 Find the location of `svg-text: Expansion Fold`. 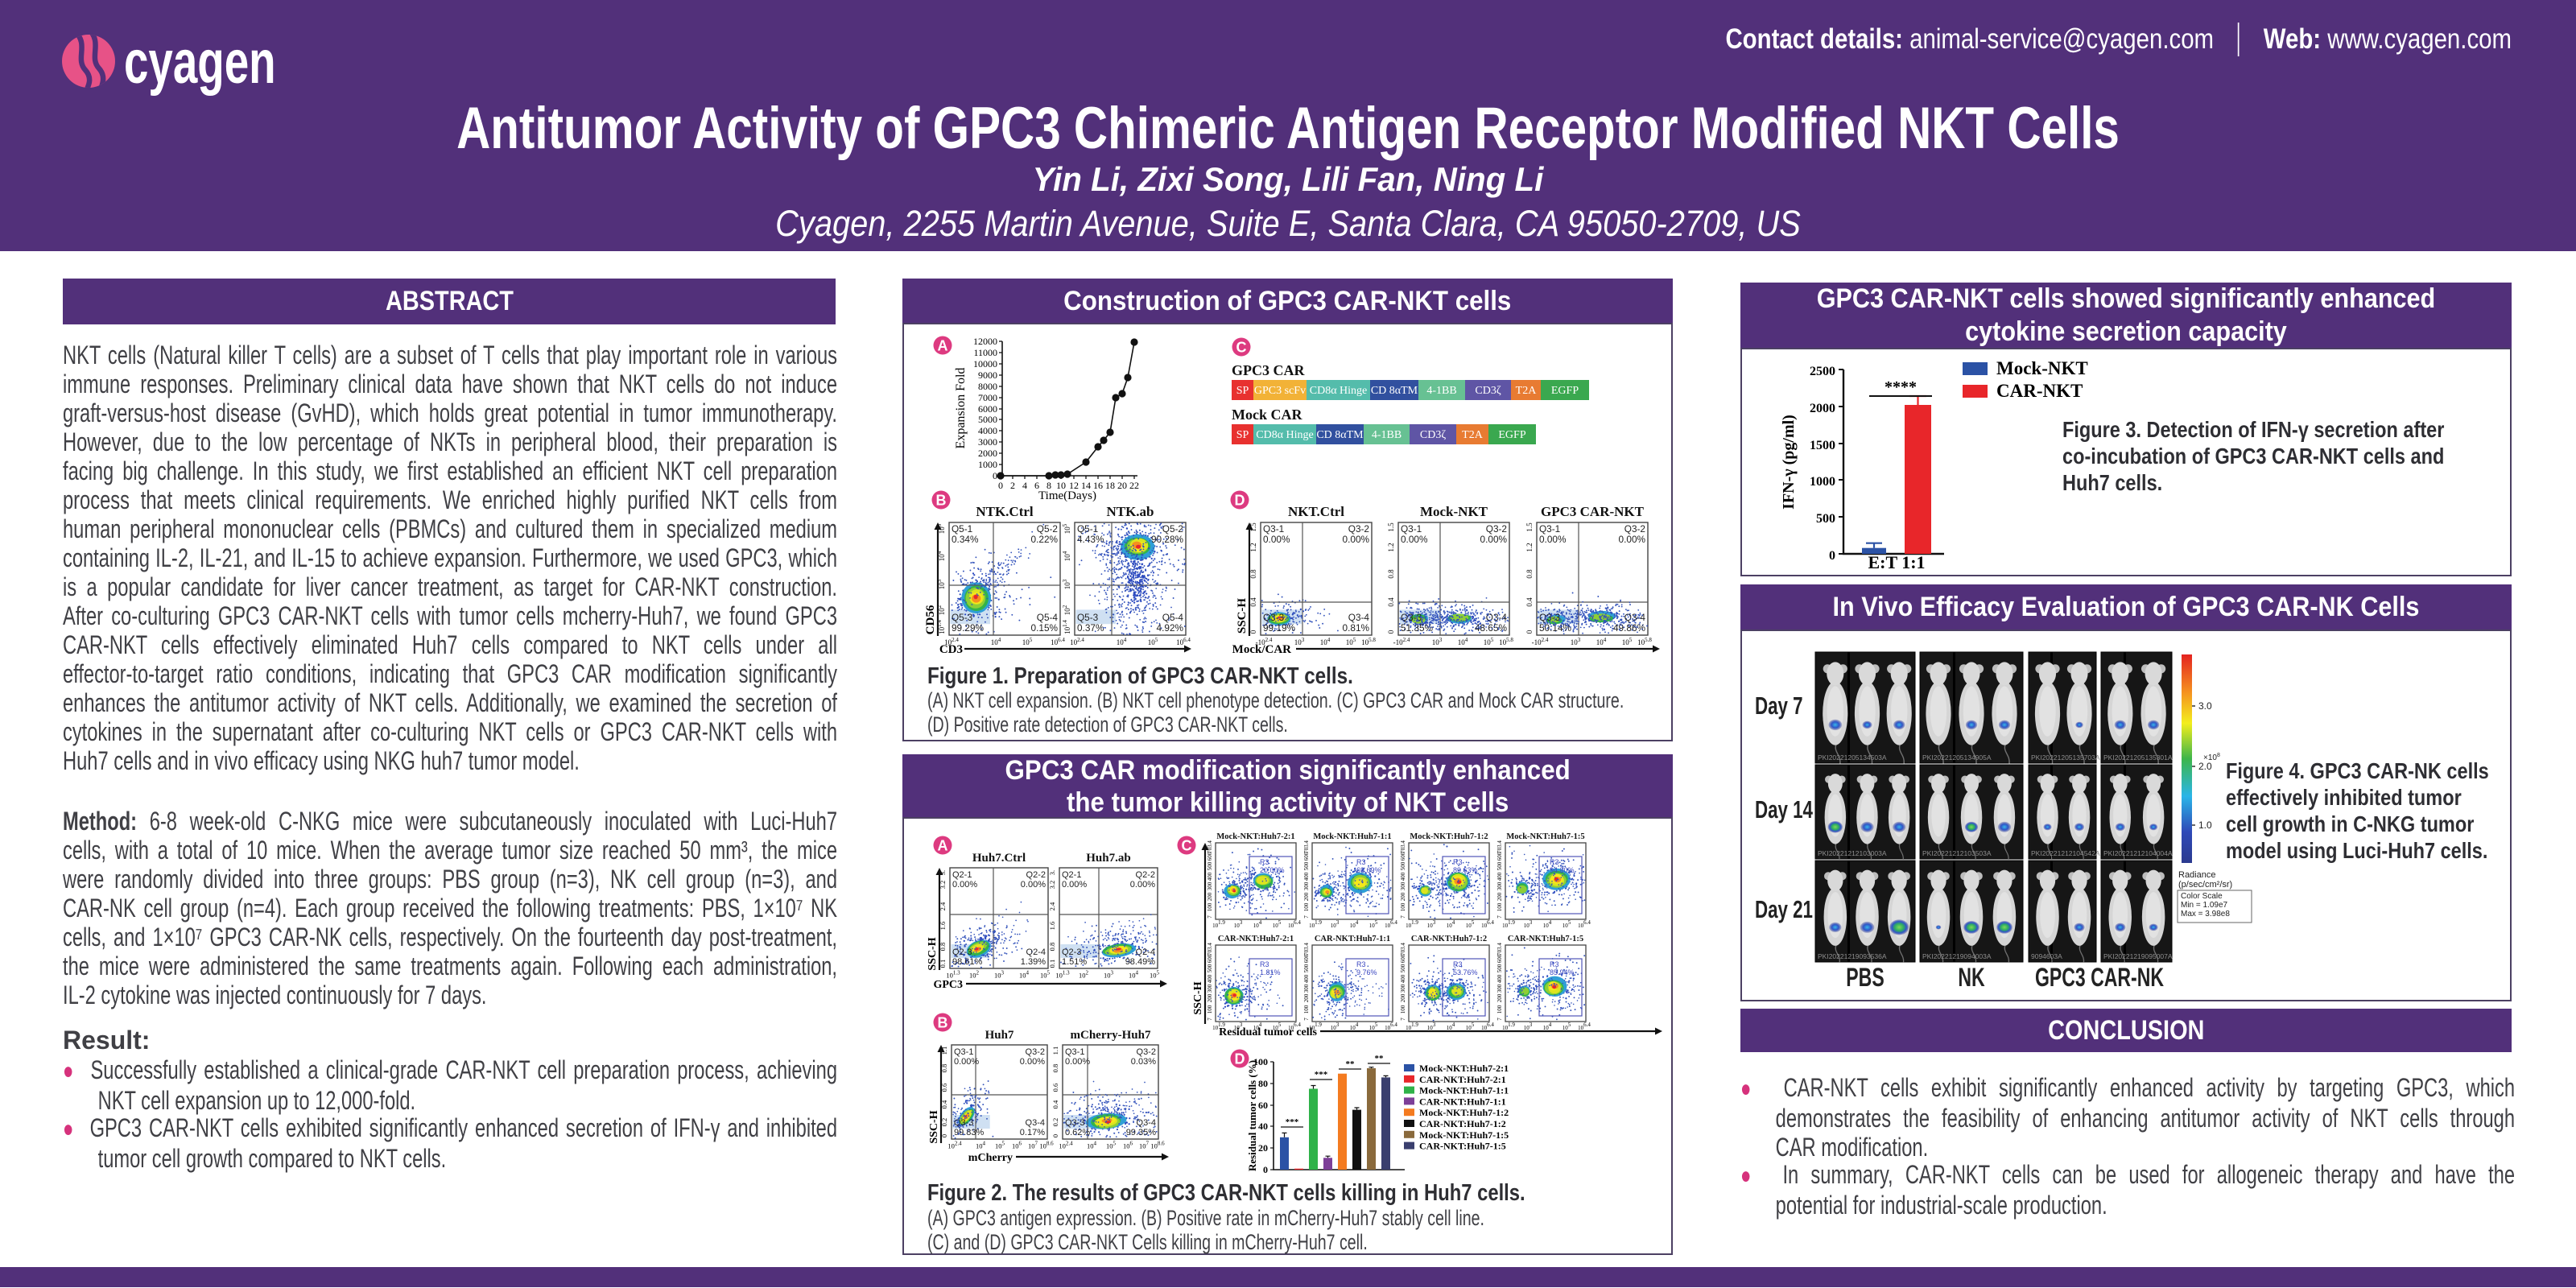

svg-text: Expansion Fold is located at coordinates (961, 408).